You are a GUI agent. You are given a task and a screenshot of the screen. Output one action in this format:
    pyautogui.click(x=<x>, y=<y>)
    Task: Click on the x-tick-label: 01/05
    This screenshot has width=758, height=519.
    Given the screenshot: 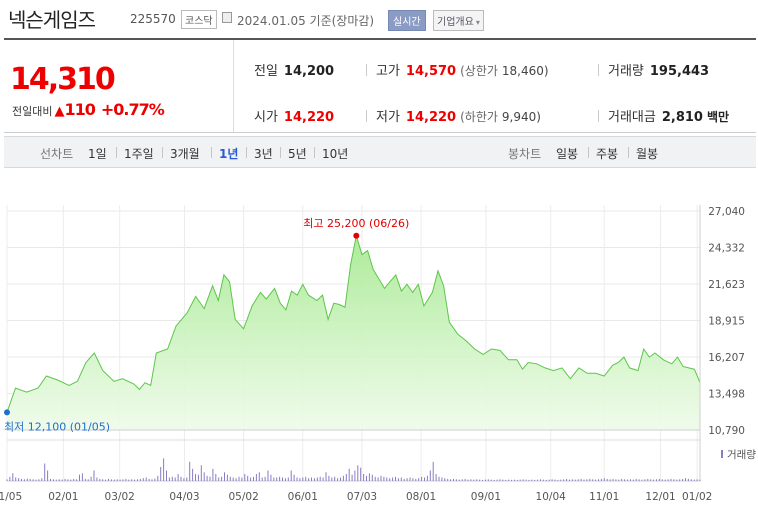 What is the action you would take?
    pyautogui.click(x=11, y=497)
    